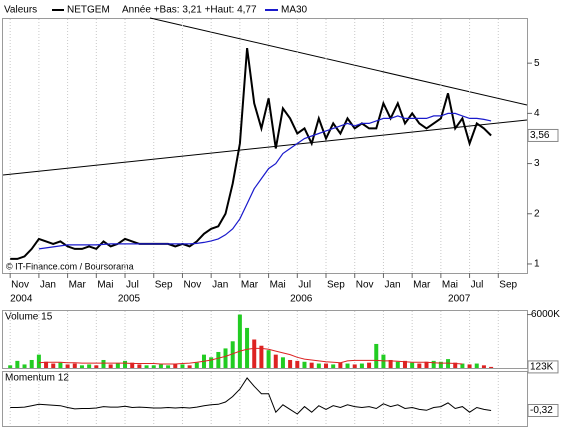 The height and width of the screenshot is (430, 570). I want to click on year-label: 2006, so click(301, 299).